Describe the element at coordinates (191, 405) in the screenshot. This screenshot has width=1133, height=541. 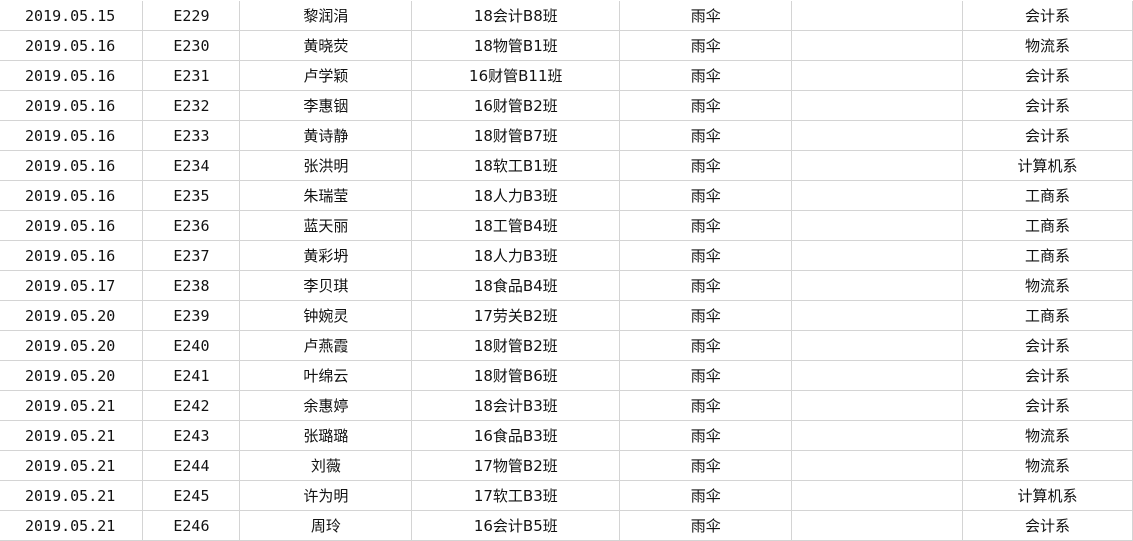
I see `code-cell: E242` at that location.